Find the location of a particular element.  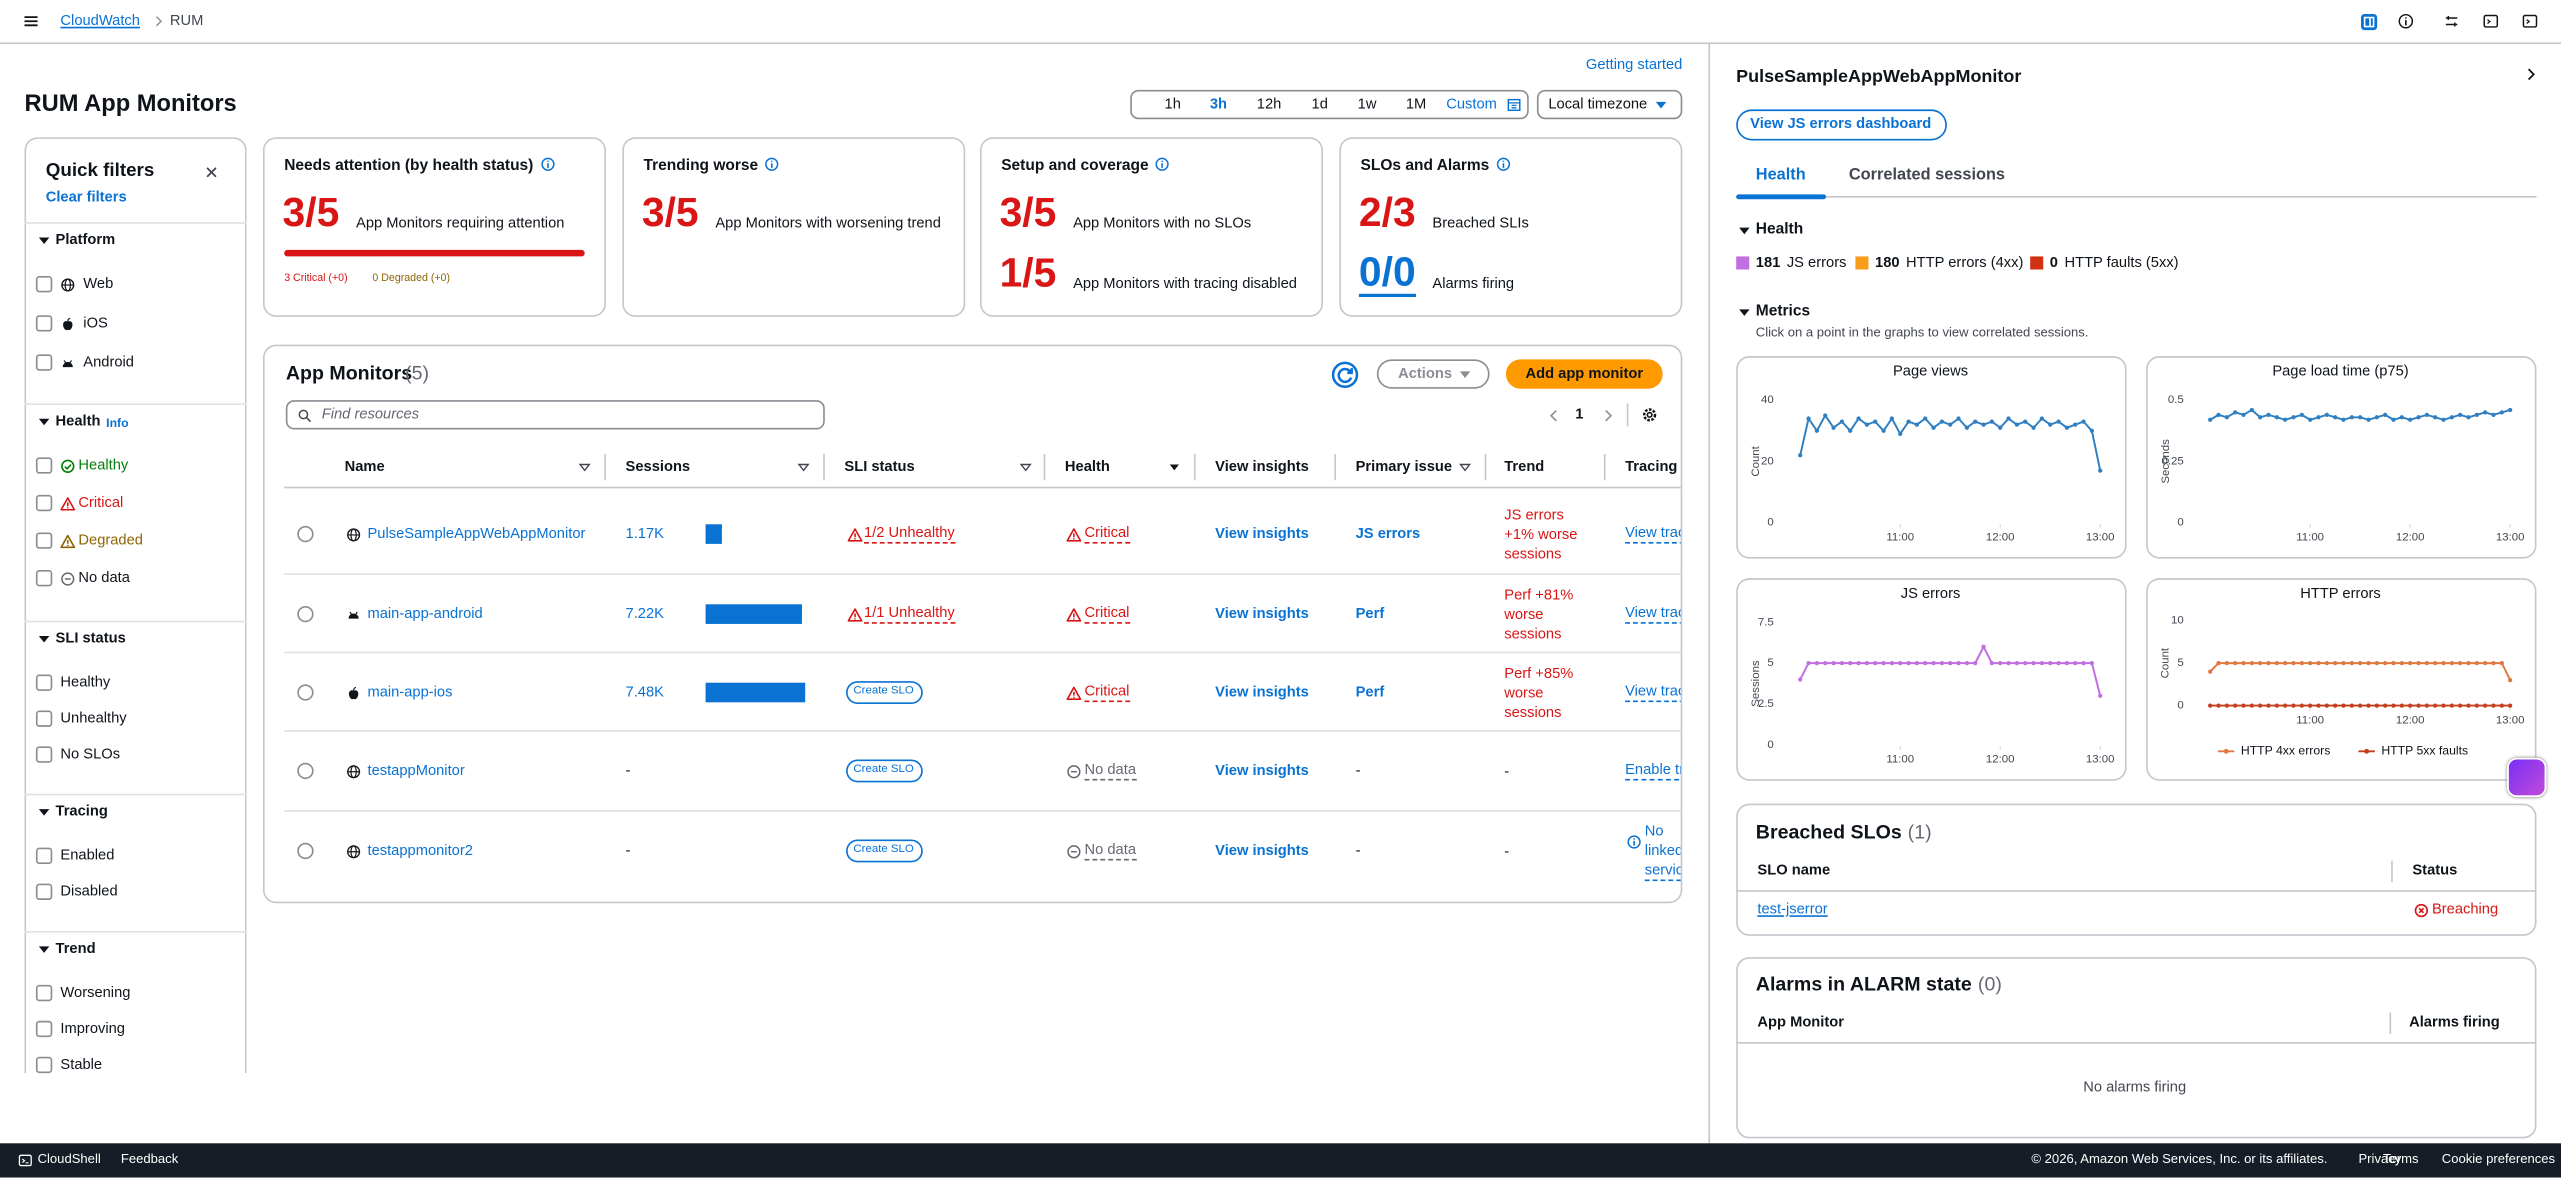

column-header: Sessions is located at coordinates (658, 466).